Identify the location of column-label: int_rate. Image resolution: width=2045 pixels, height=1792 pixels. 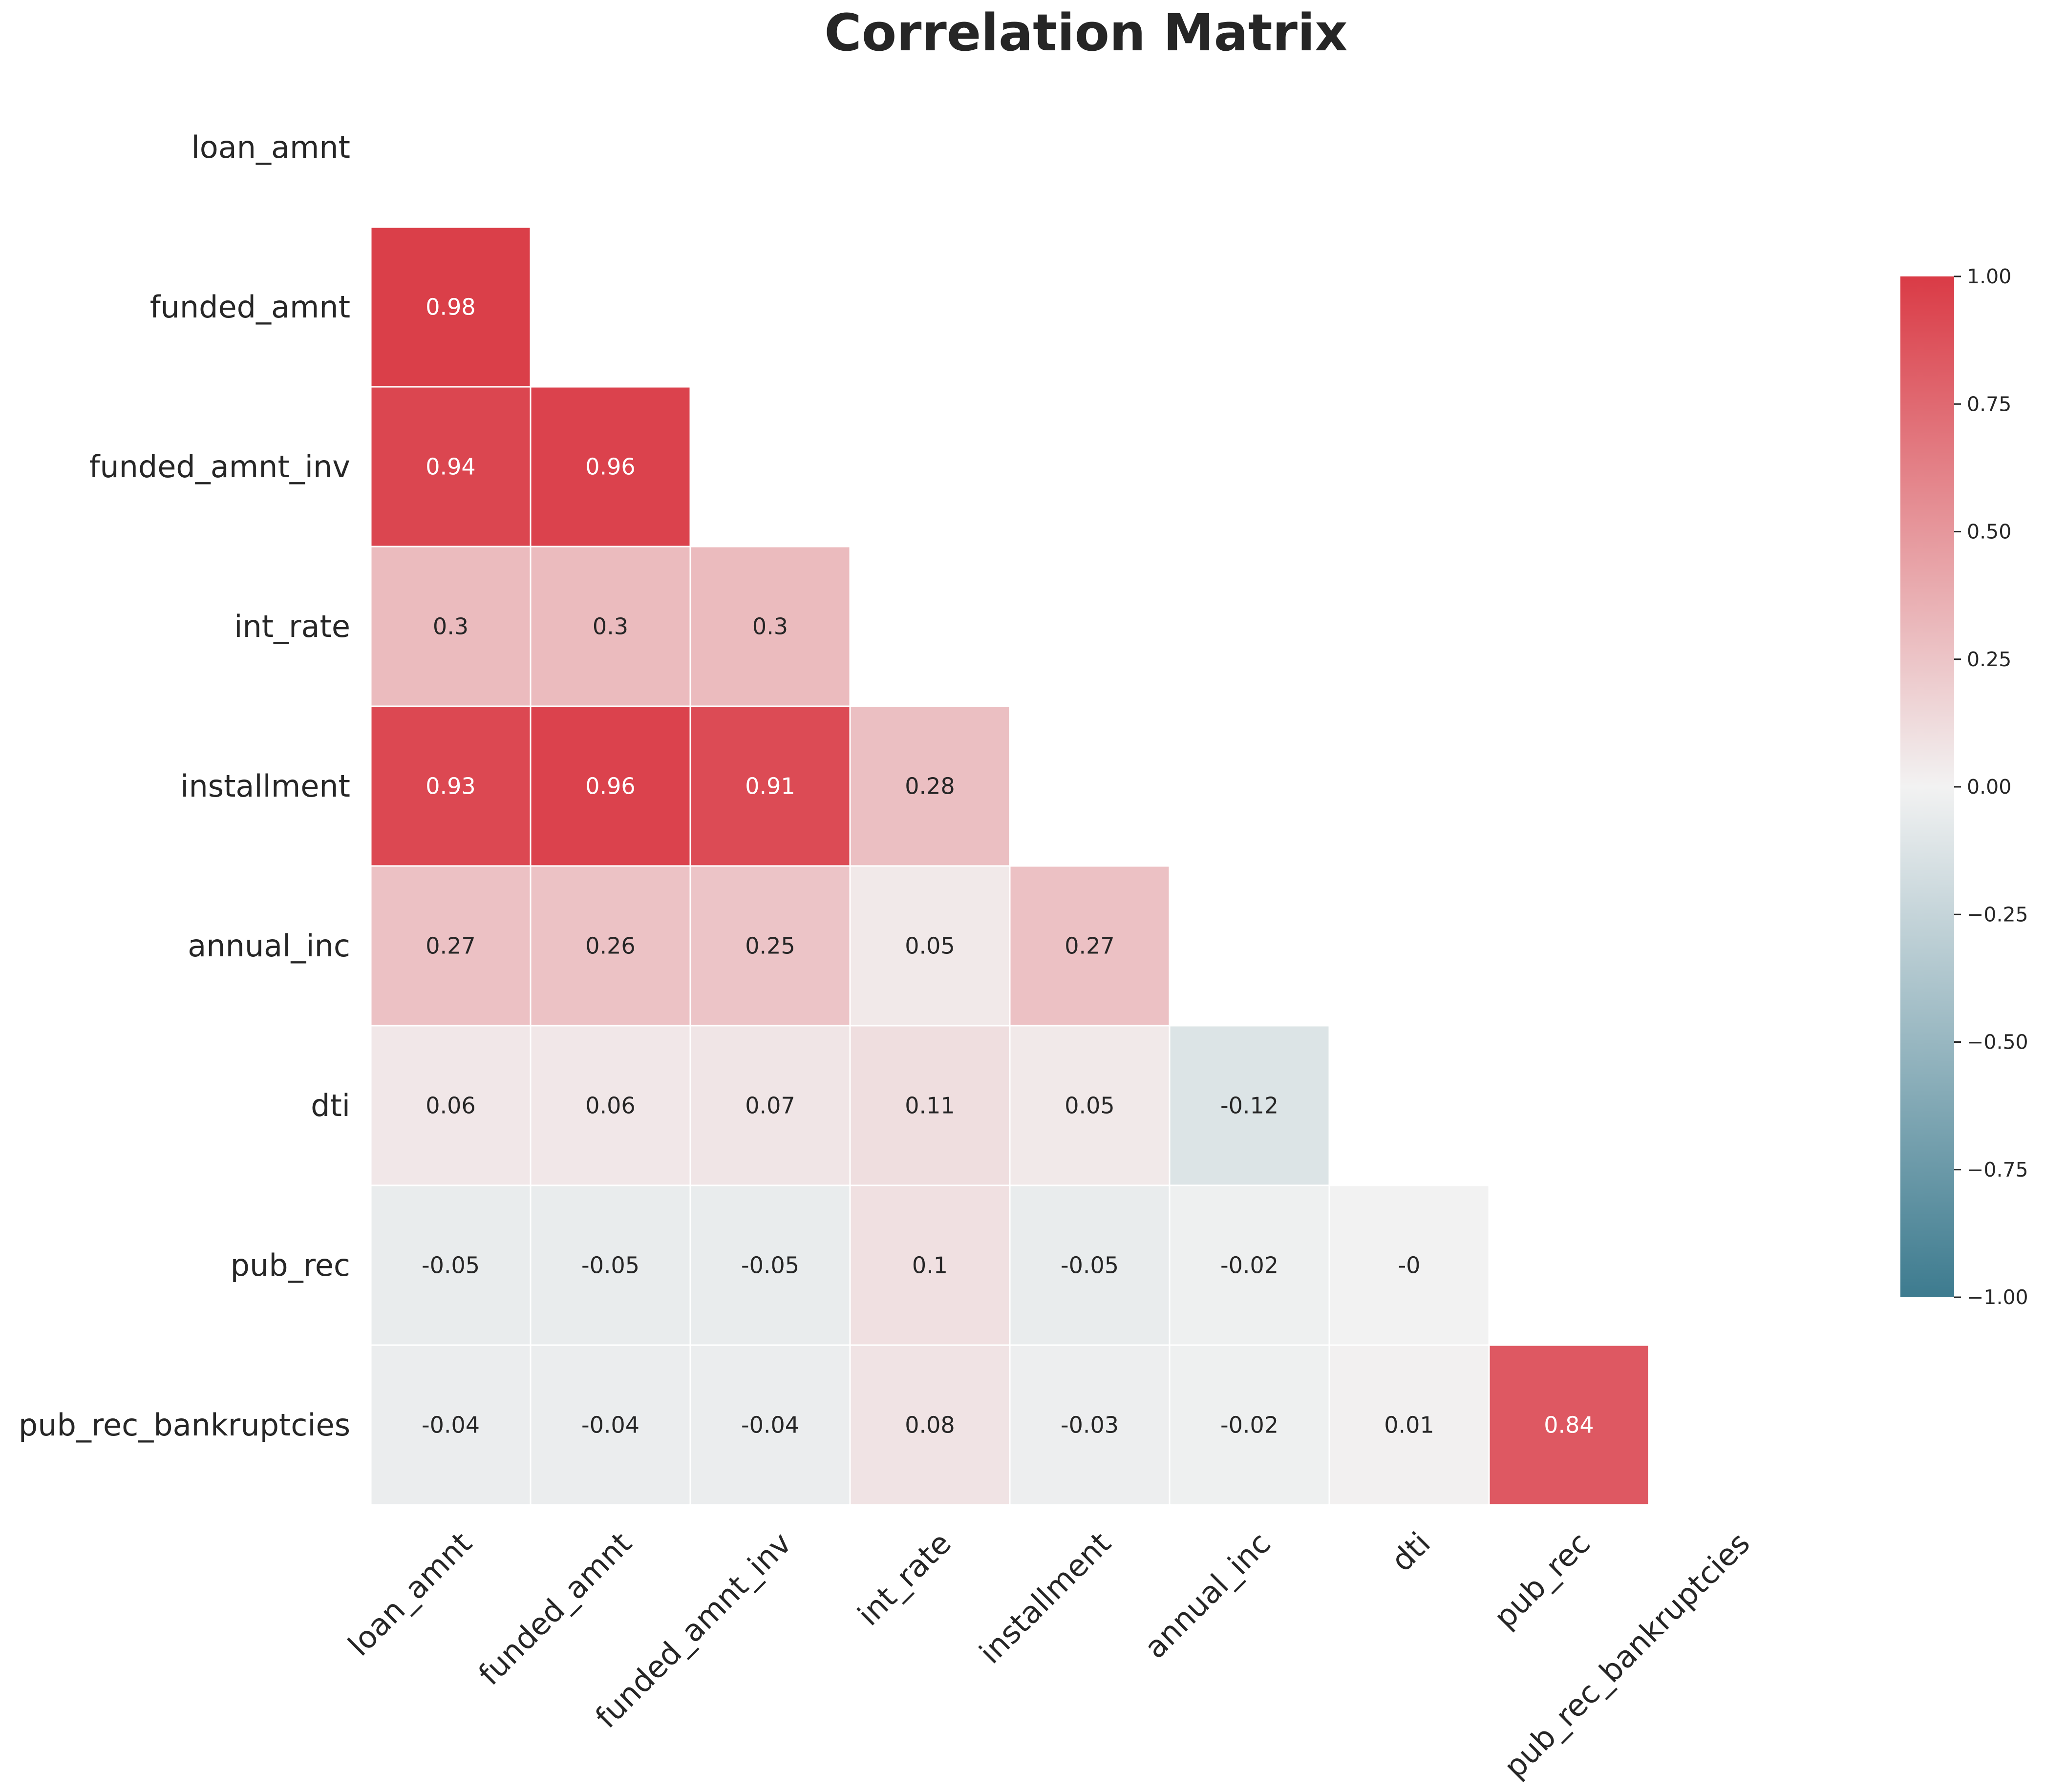
(904, 1579).